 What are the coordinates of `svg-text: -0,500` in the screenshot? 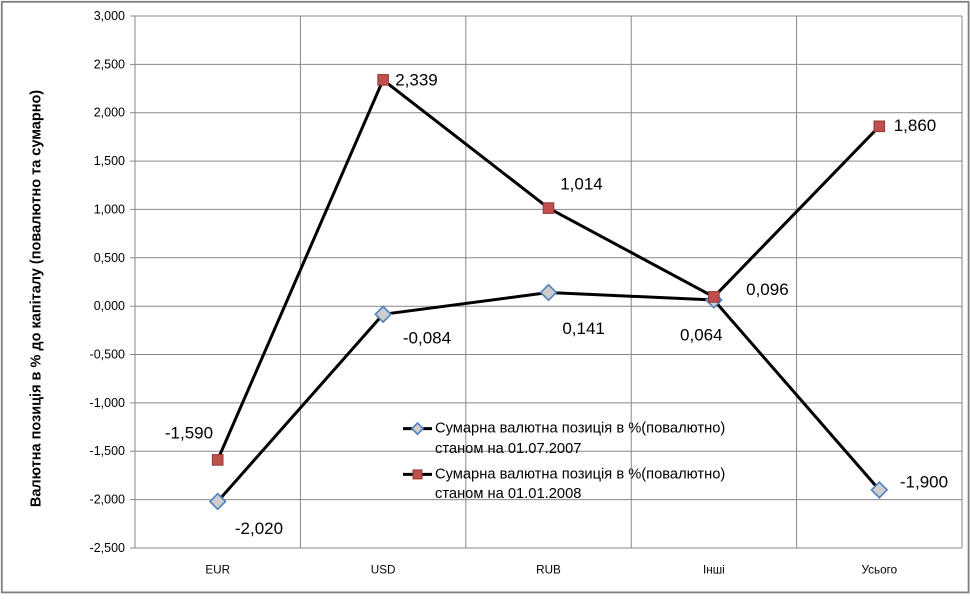 It's located at (107, 355).